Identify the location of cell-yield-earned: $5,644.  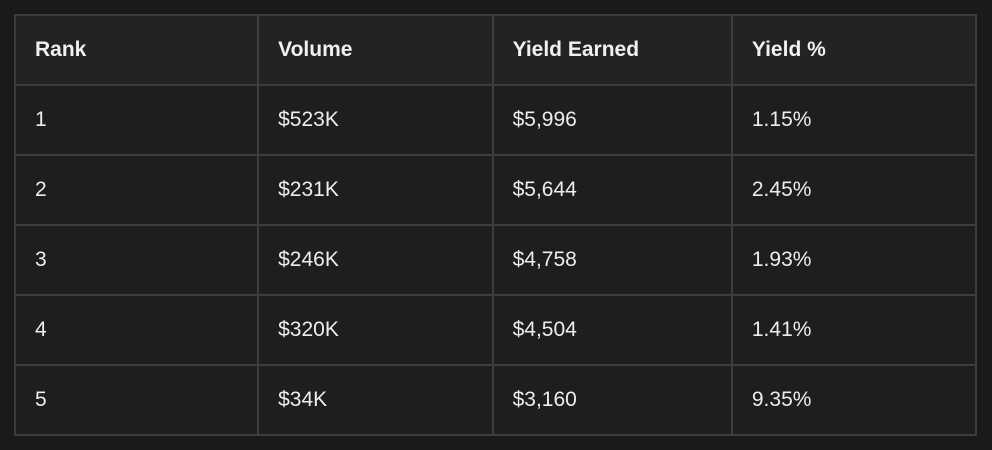
(612, 190).